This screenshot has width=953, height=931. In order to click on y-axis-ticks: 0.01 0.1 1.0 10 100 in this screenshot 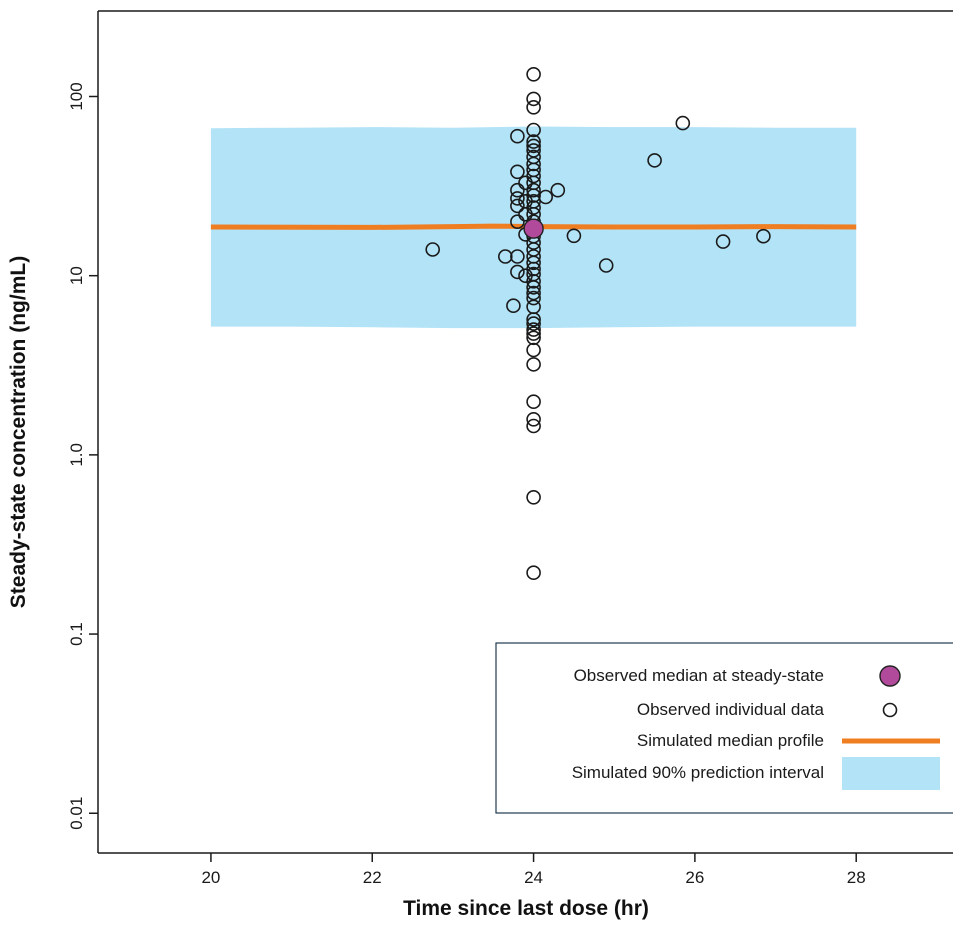, I will do `click(82, 456)`.